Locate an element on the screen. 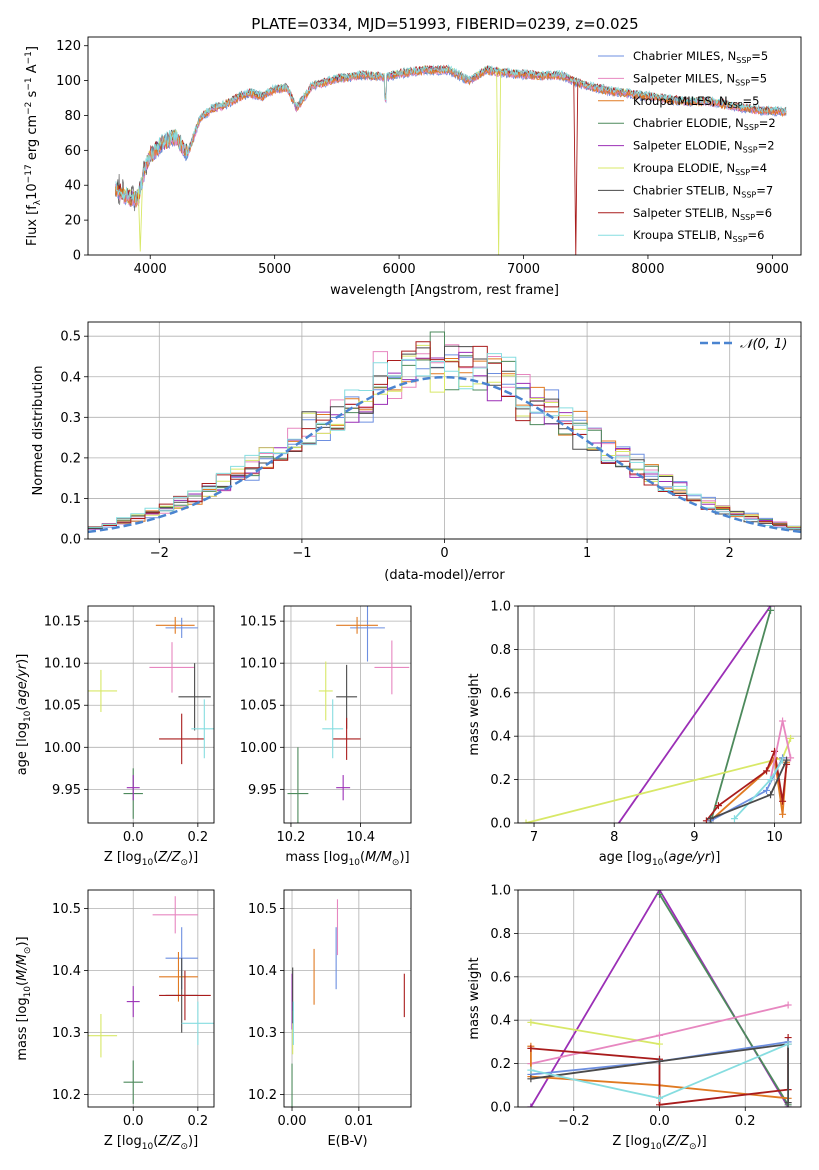 The width and height of the screenshot is (819, 1170). tick-label-x: 7000 is located at coordinates (523, 269).